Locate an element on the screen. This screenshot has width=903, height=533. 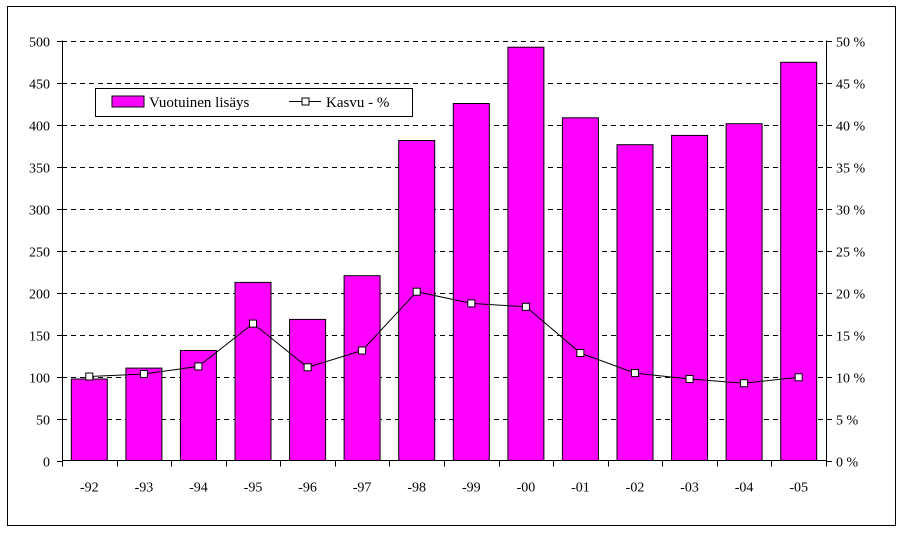
x-tick-label: -02 is located at coordinates (635, 488).